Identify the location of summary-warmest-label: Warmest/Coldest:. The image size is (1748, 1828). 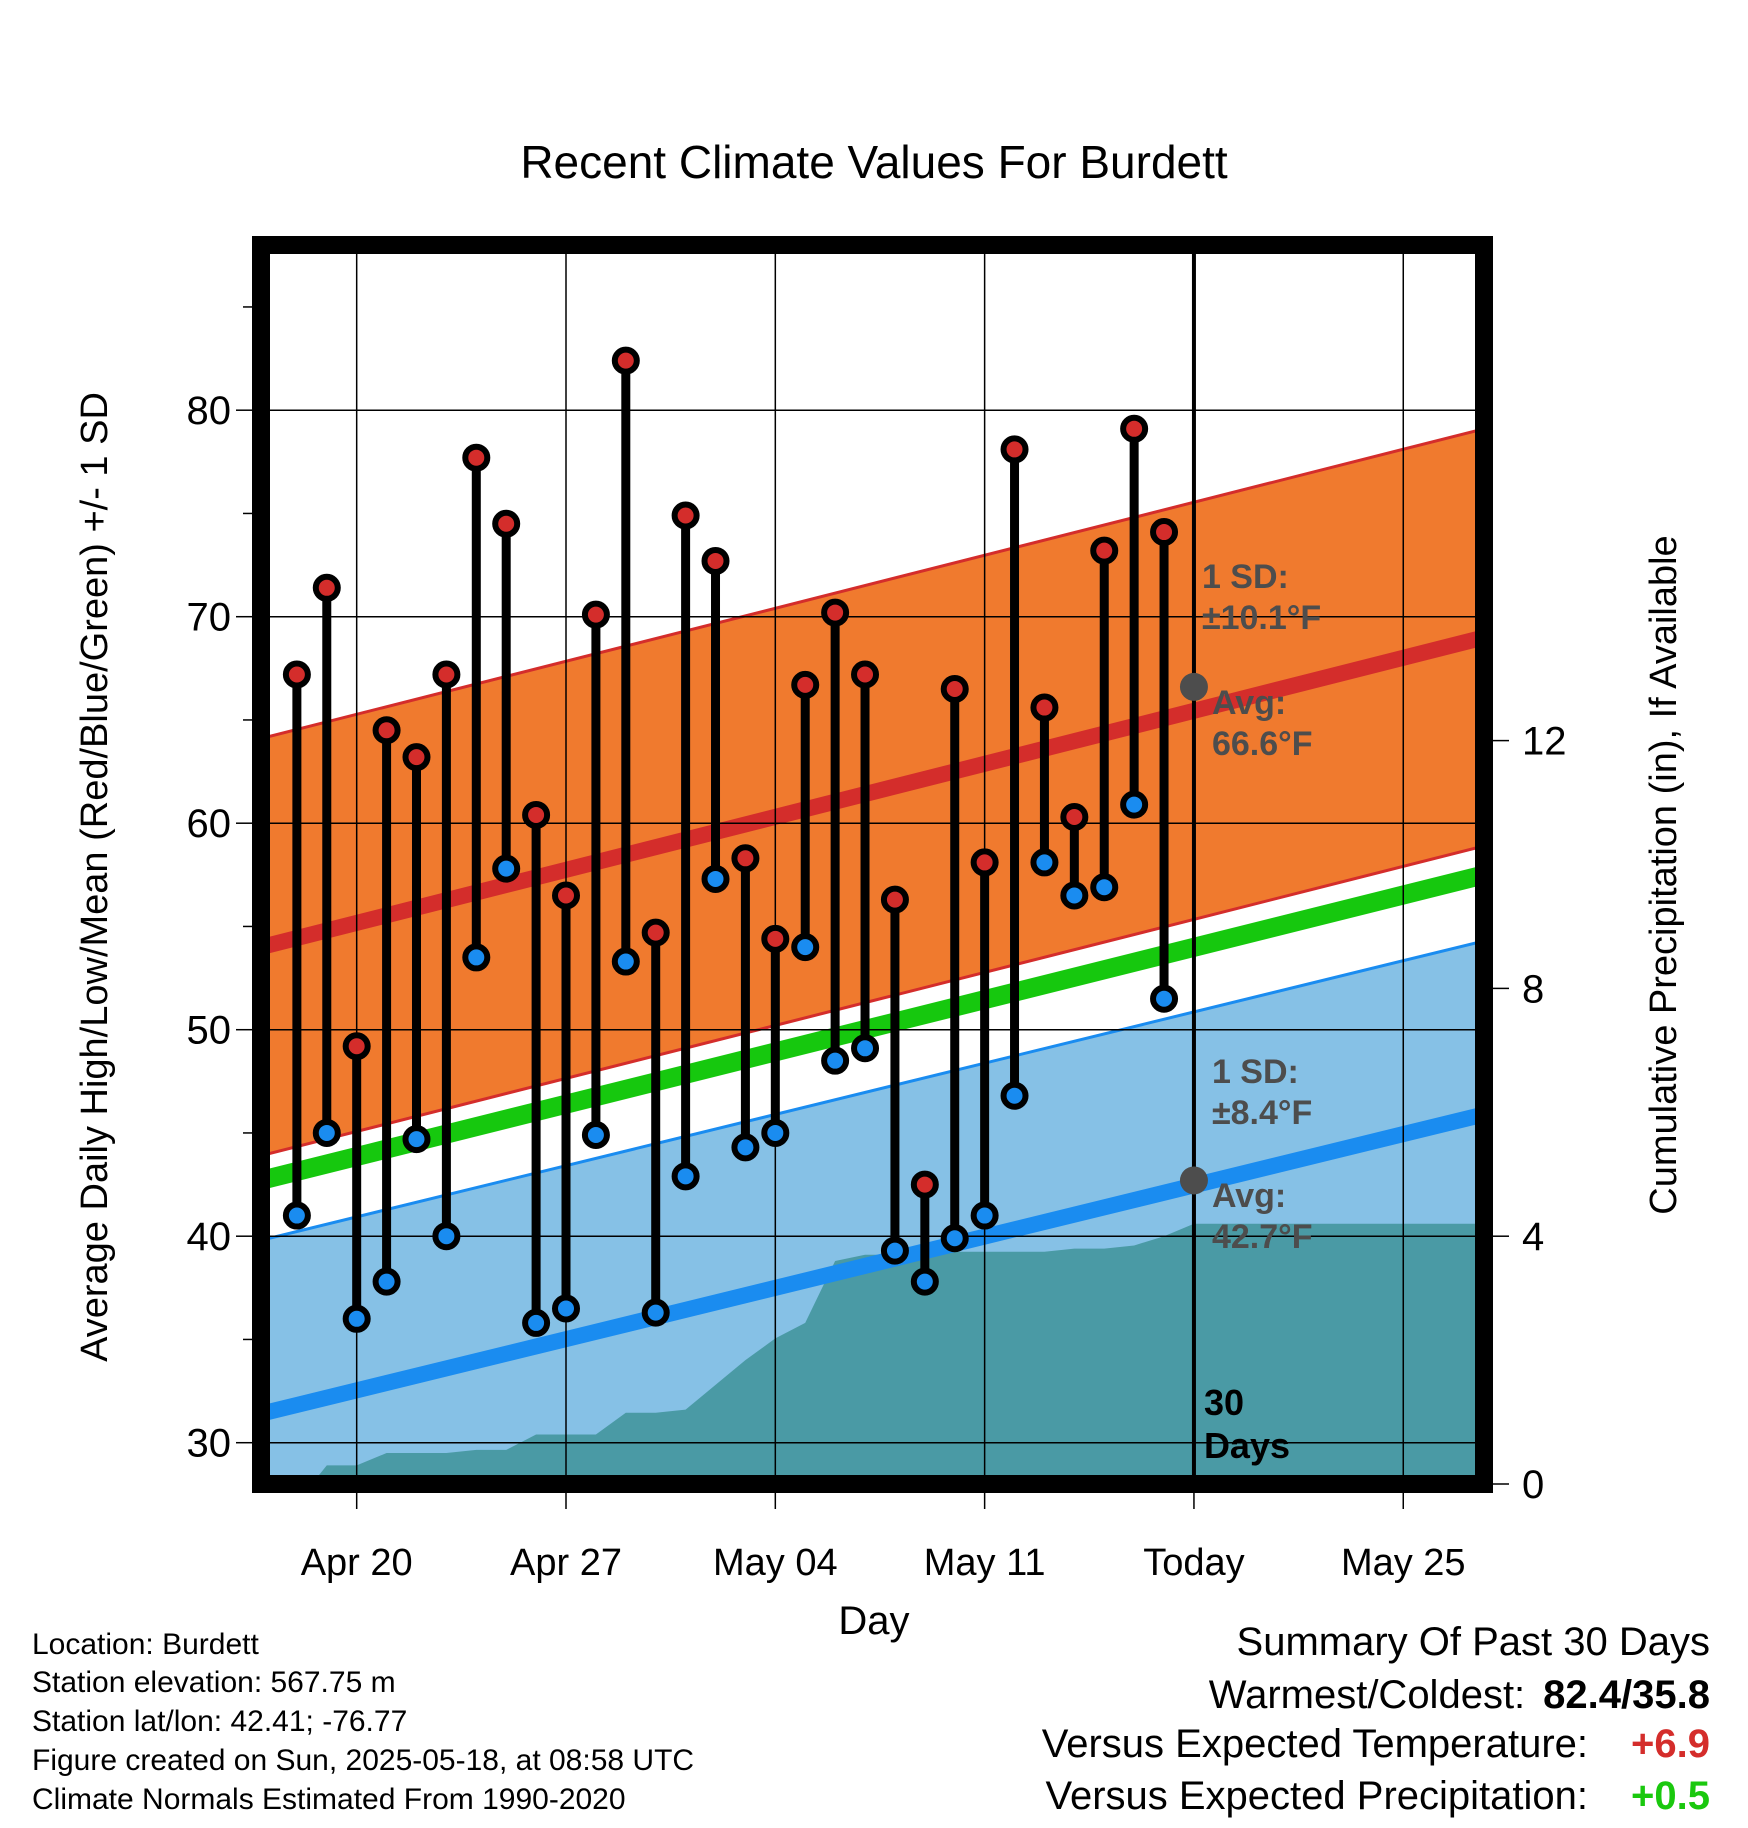
(1367, 1695).